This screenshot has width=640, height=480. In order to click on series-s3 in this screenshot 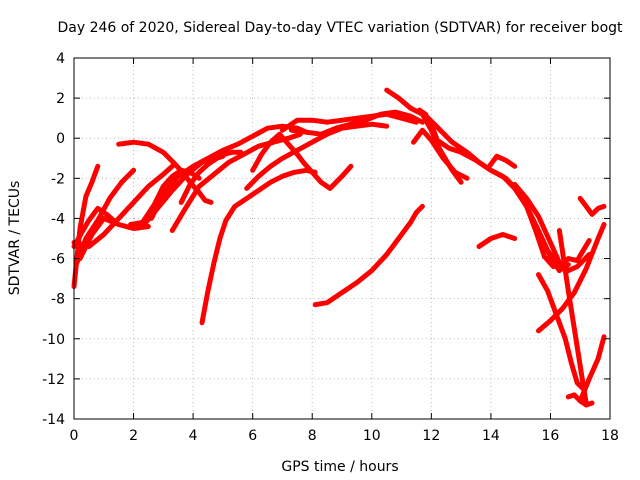, I will do `click(105, 216)`.